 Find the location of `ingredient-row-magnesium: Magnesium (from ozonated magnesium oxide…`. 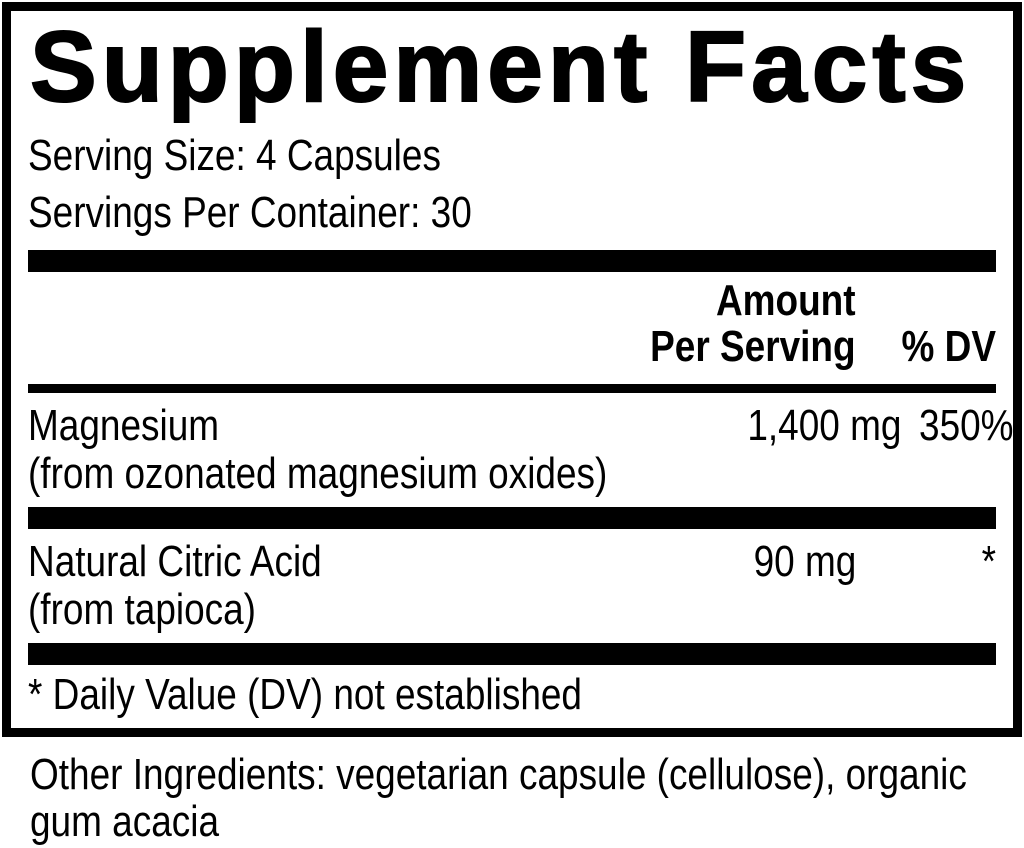

ingredient-row-magnesium: Magnesium (from ozonated magnesium oxide… is located at coordinates (521, 450).